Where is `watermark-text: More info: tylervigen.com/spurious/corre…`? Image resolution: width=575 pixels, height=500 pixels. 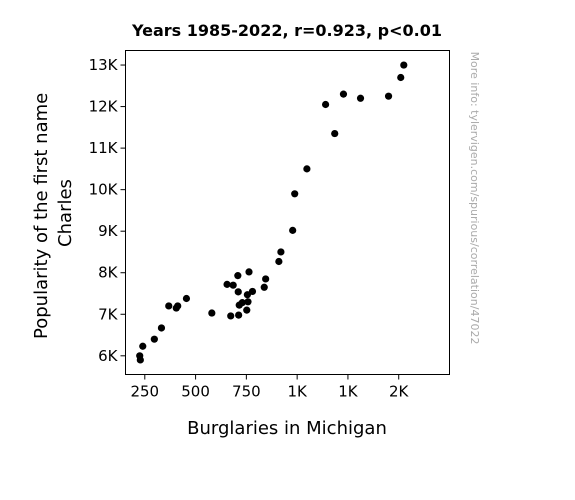
watermark-text: More info: tylervigen.com/spurious/corre… is located at coordinates (474, 198).